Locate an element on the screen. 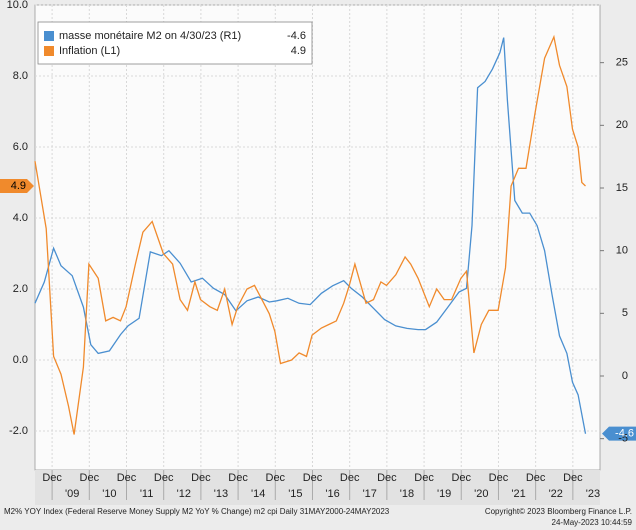 This screenshot has height=530, width=636. y-tick-label: 4.0 is located at coordinates (20, 218).